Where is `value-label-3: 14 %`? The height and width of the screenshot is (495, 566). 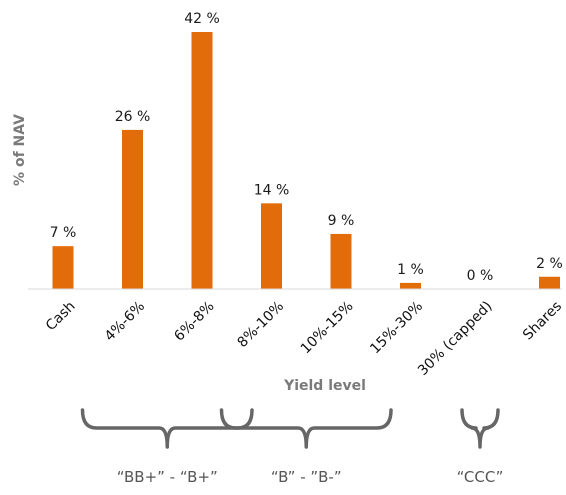
value-label-3: 14 % is located at coordinates (272, 190).